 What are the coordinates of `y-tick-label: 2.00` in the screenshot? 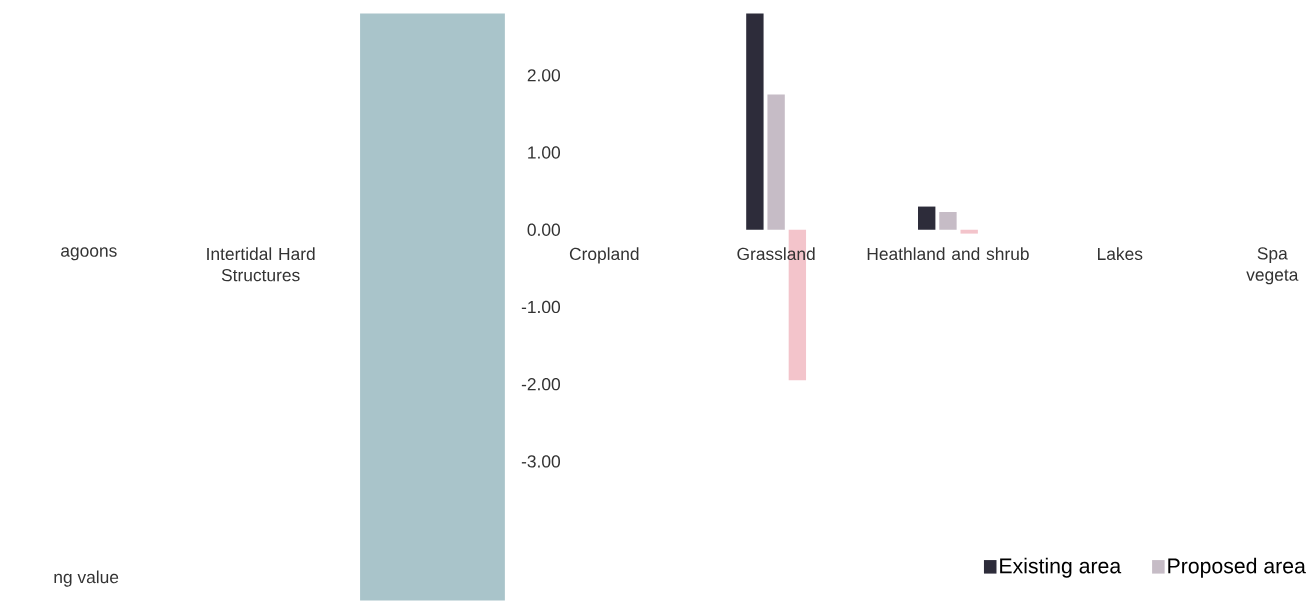 It's located at (544, 75).